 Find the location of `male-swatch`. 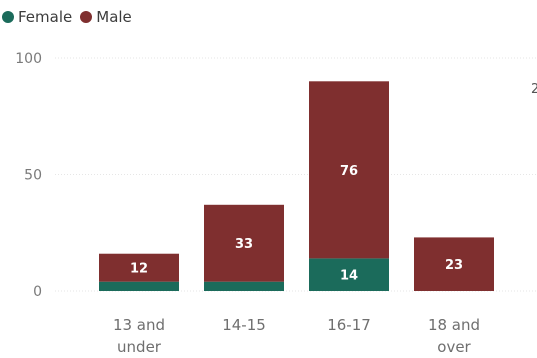

male-swatch is located at coordinates (86, 17).